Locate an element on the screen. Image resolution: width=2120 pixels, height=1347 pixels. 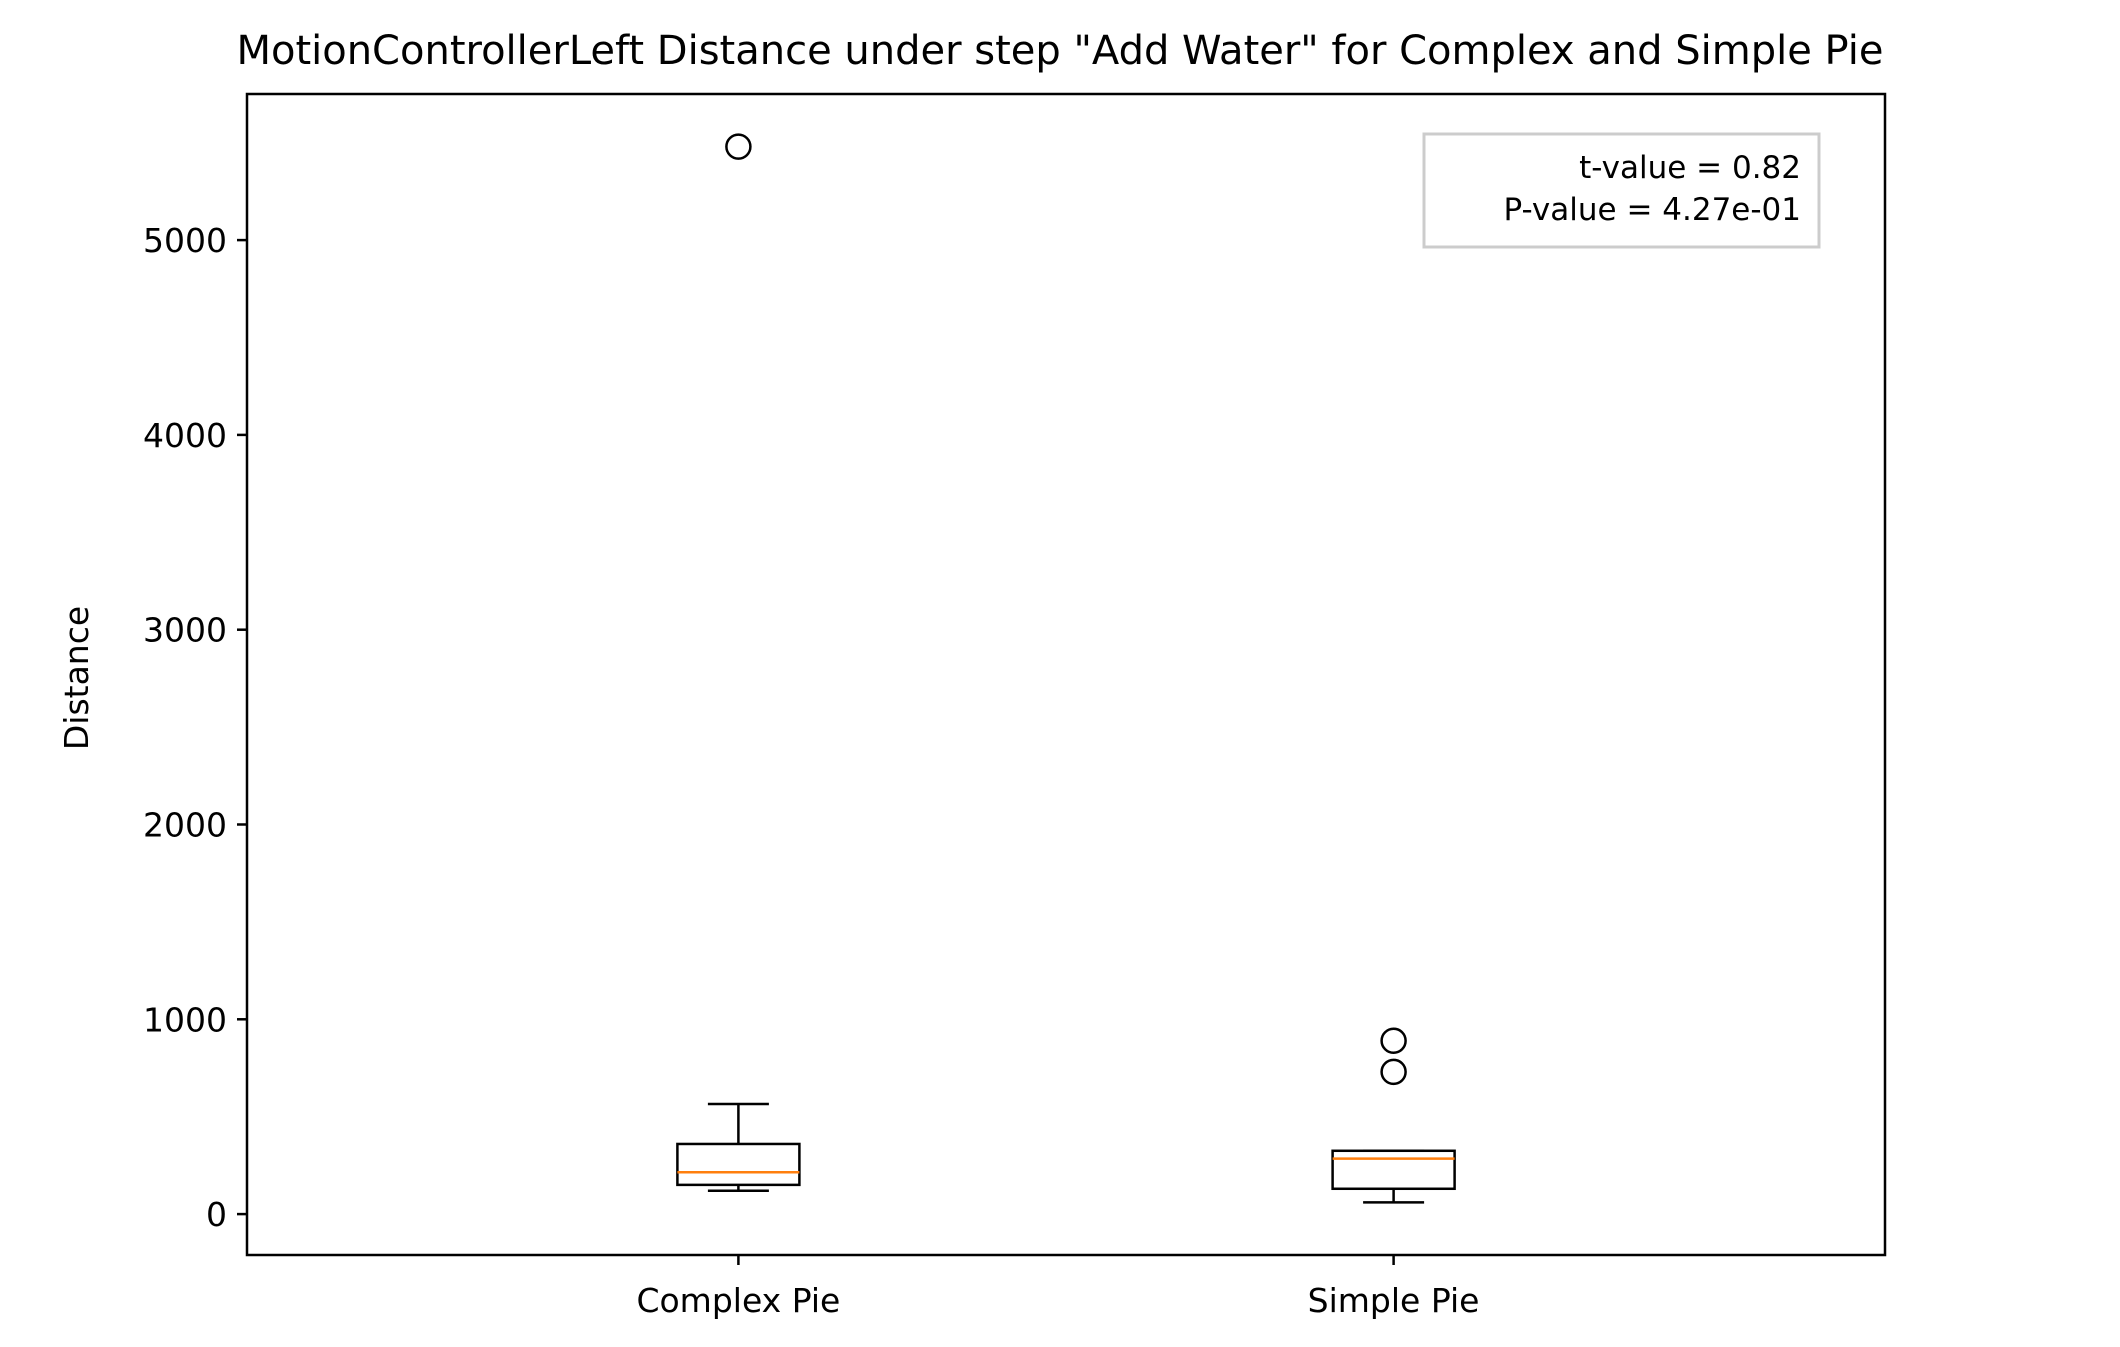
x-tick-label: Simple Pie is located at coordinates (1394, 1300).